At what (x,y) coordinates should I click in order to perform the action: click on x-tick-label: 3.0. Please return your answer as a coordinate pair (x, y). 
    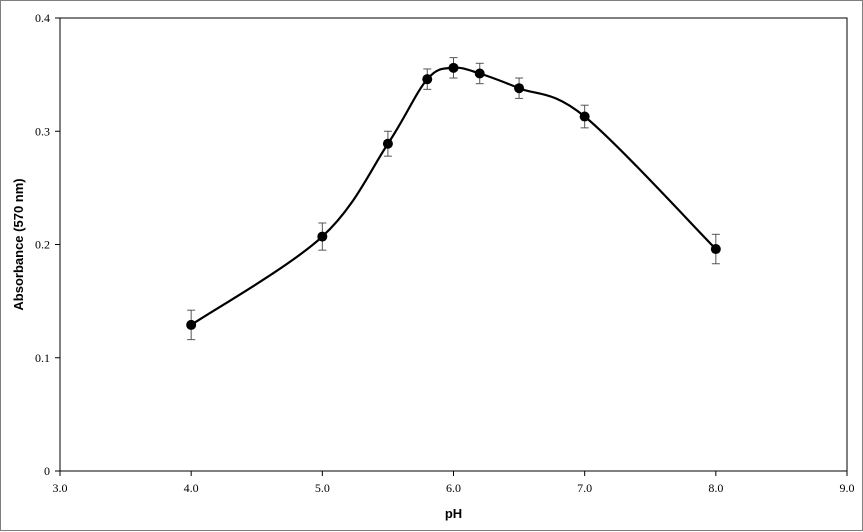
    Looking at the image, I should click on (60, 488).